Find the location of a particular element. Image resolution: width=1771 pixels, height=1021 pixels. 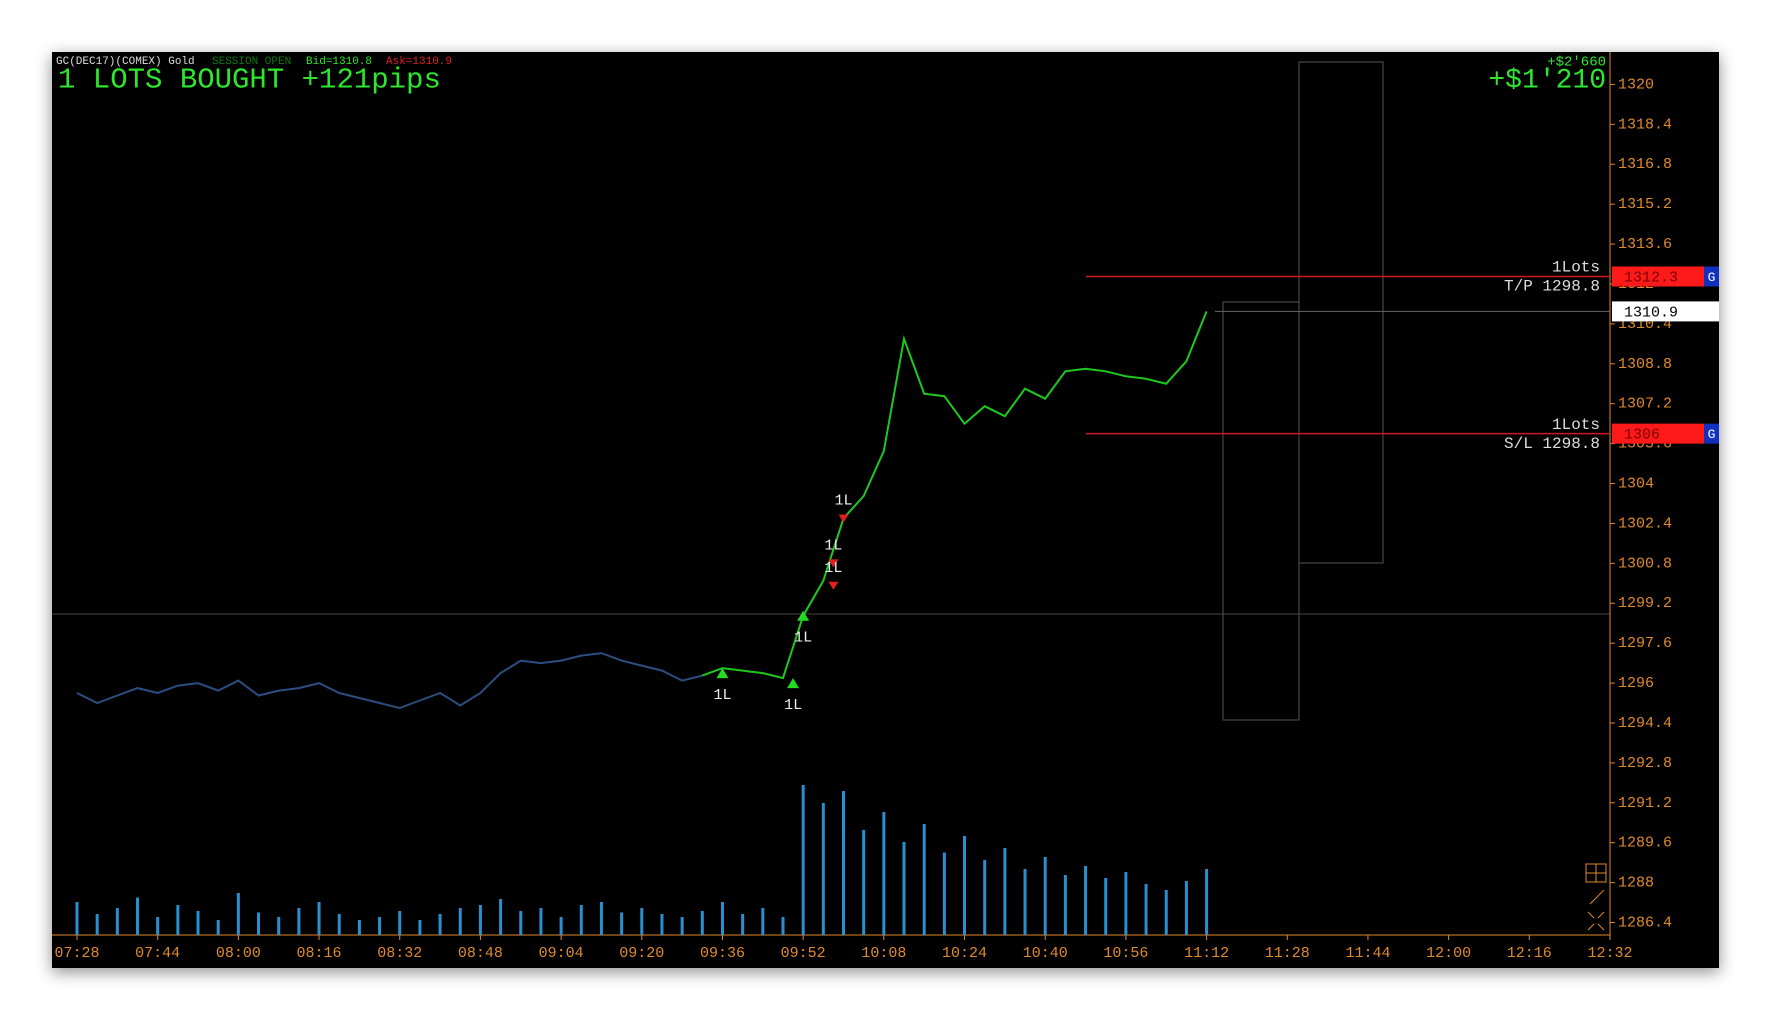

tool-icons is located at coordinates (1596, 897).